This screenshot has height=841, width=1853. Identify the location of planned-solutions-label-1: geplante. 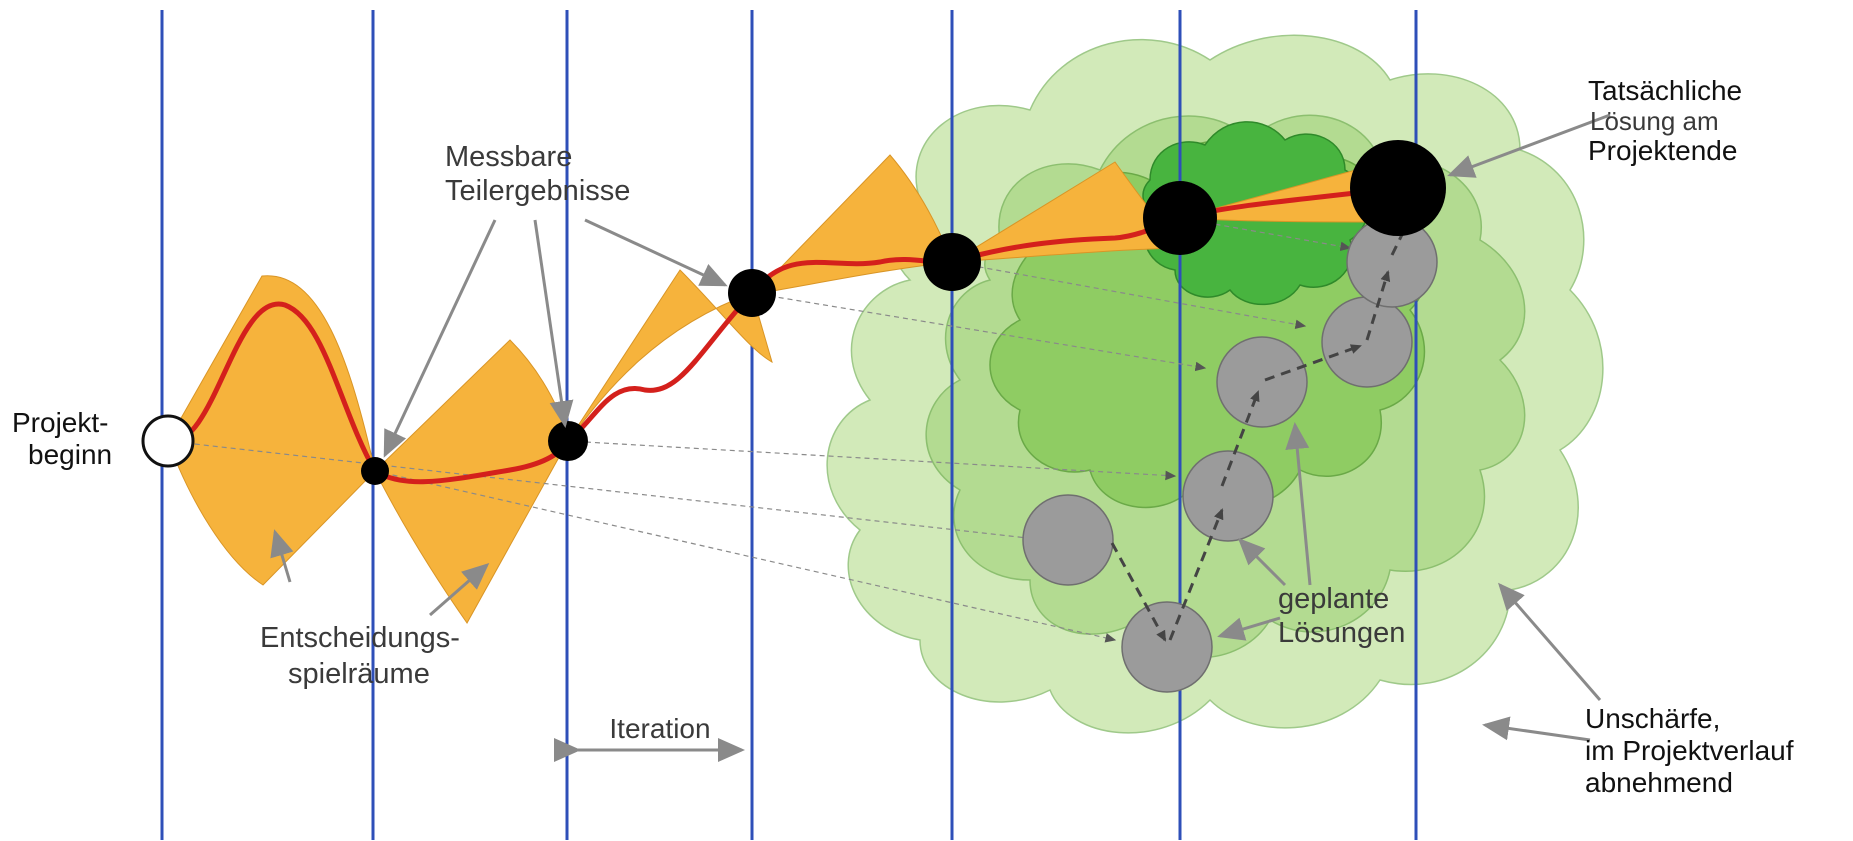
(1333, 599).